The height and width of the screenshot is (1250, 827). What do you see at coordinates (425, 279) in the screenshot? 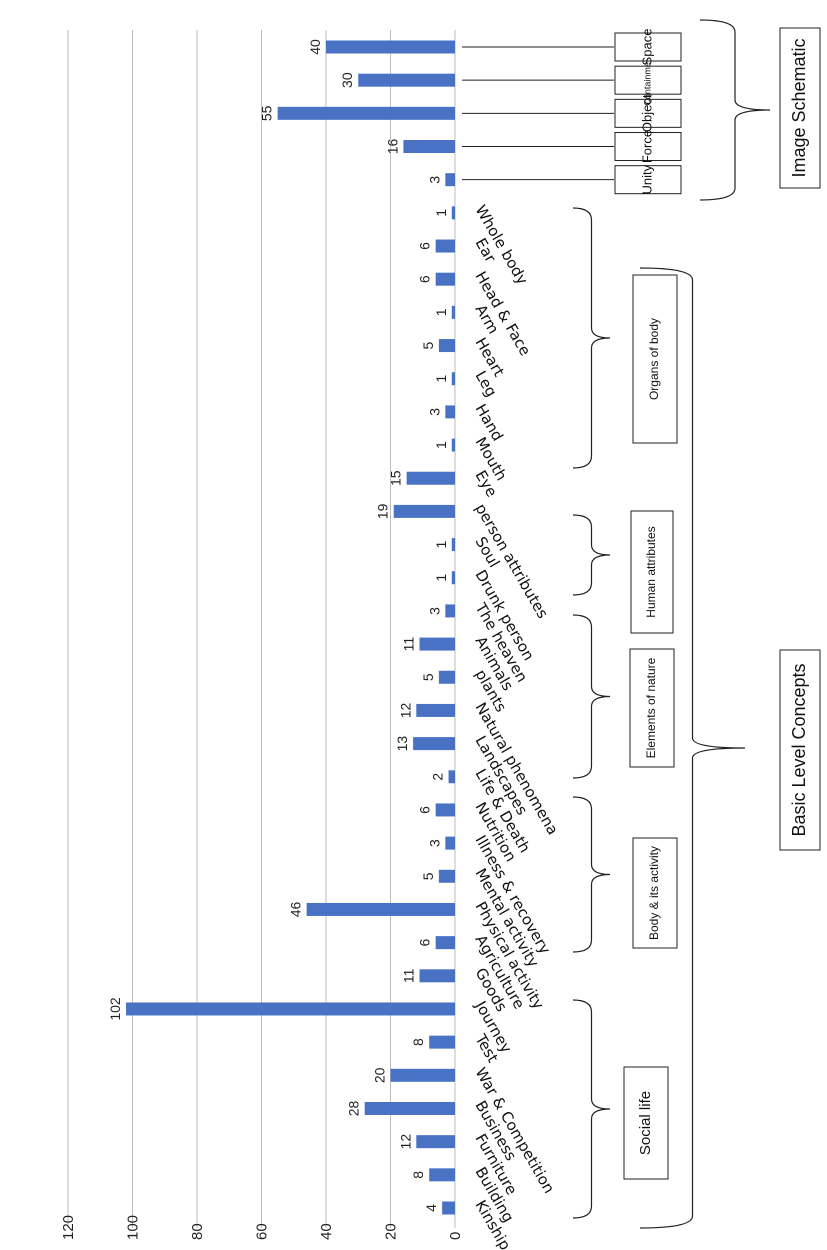
I see `data-label-28: 6` at bounding box center [425, 279].